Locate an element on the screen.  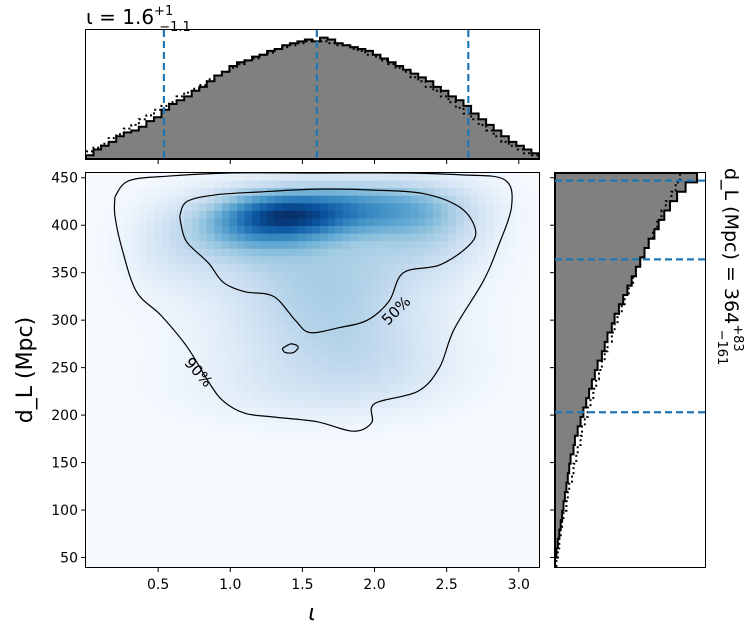
top-marginal-ticks is located at coordinates (338, 161).